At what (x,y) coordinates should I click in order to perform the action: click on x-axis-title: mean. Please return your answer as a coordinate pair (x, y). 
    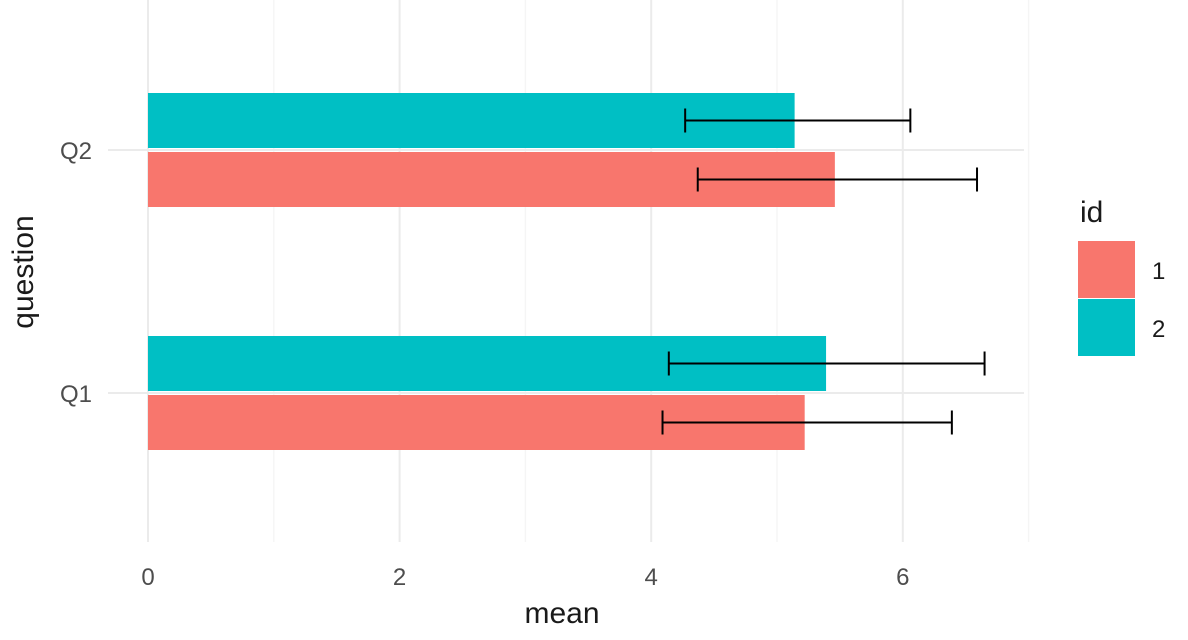
    Looking at the image, I should click on (561, 613).